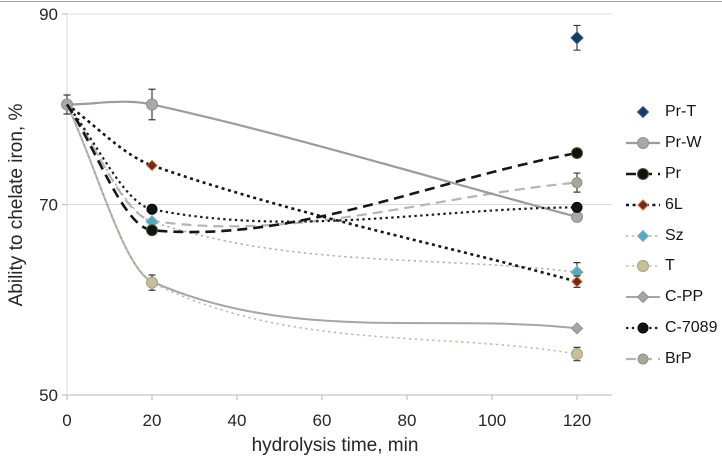  I want to click on BrP-marker, so click(577, 183).